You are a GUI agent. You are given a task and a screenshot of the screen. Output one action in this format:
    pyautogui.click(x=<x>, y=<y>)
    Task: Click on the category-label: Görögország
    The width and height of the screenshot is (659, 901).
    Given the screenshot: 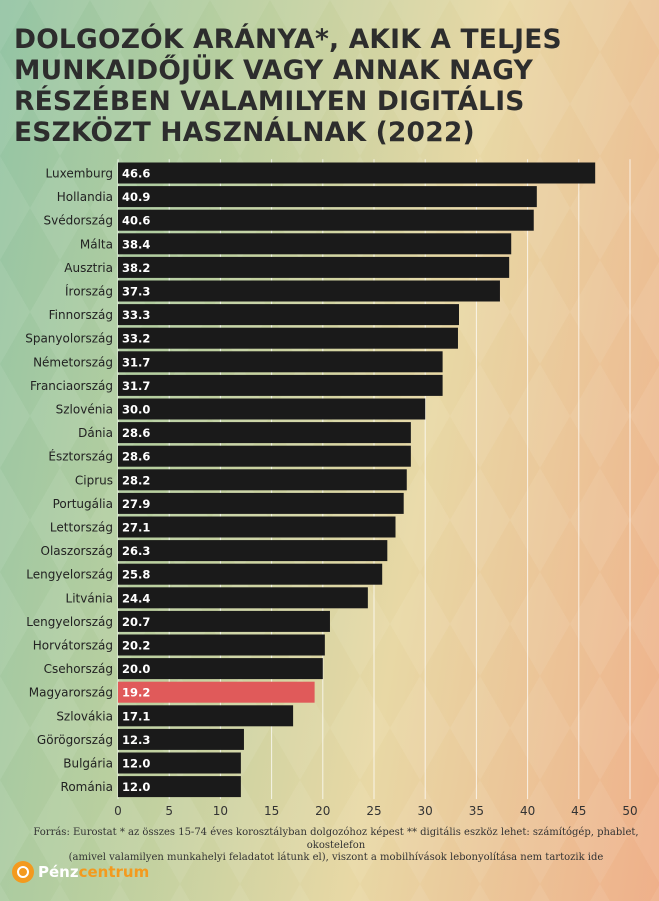 What is the action you would take?
    pyautogui.click(x=75, y=740)
    